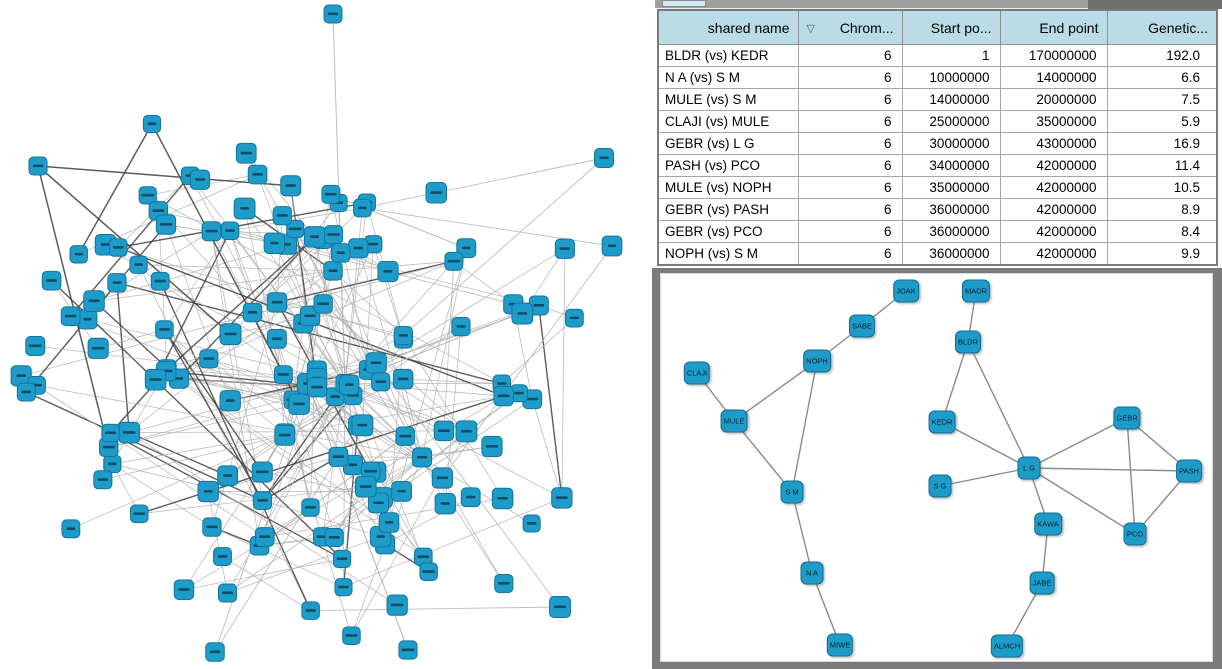 Image resolution: width=1222 pixels, height=669 pixels. Describe the element at coordinates (728, 254) in the screenshot. I see `table-cell: NOPH (vs) S M` at that location.